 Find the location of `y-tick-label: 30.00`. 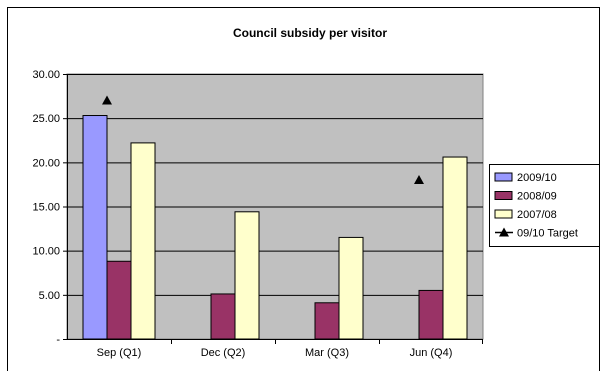

y-tick-label: 30.00 is located at coordinates (46, 75).